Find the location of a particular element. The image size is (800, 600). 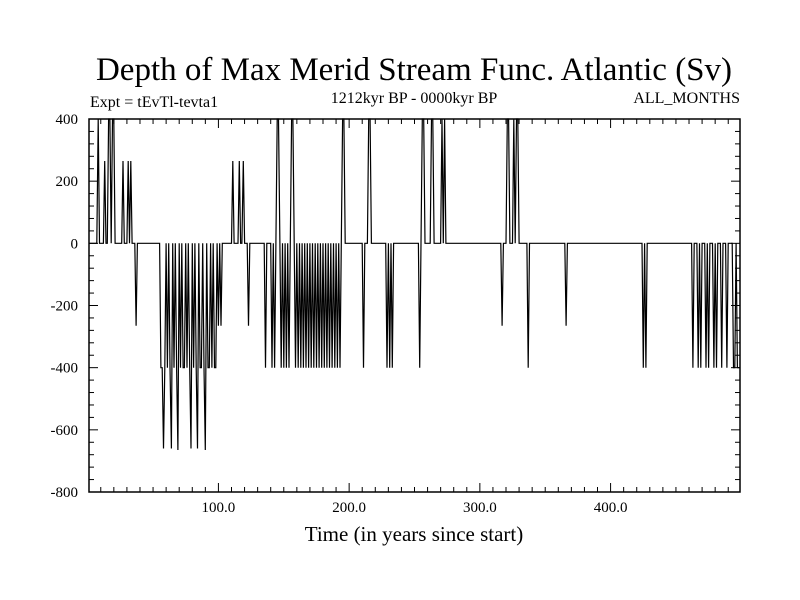

y-tick-label: -200 is located at coordinates (65, 307).